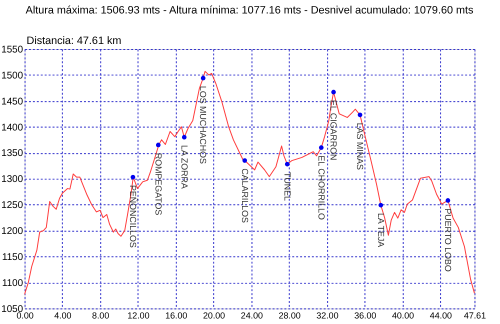 This screenshot has height=324, width=500. I want to click on annotation: PUERTO LOBO, so click(447, 240).